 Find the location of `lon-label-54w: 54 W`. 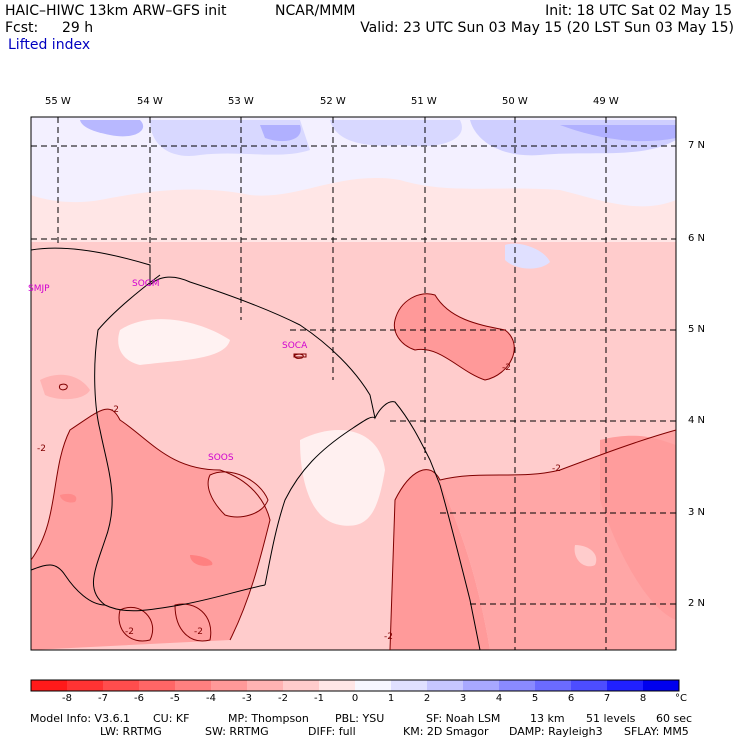

lon-label-54w: 54 W is located at coordinates (150, 101).